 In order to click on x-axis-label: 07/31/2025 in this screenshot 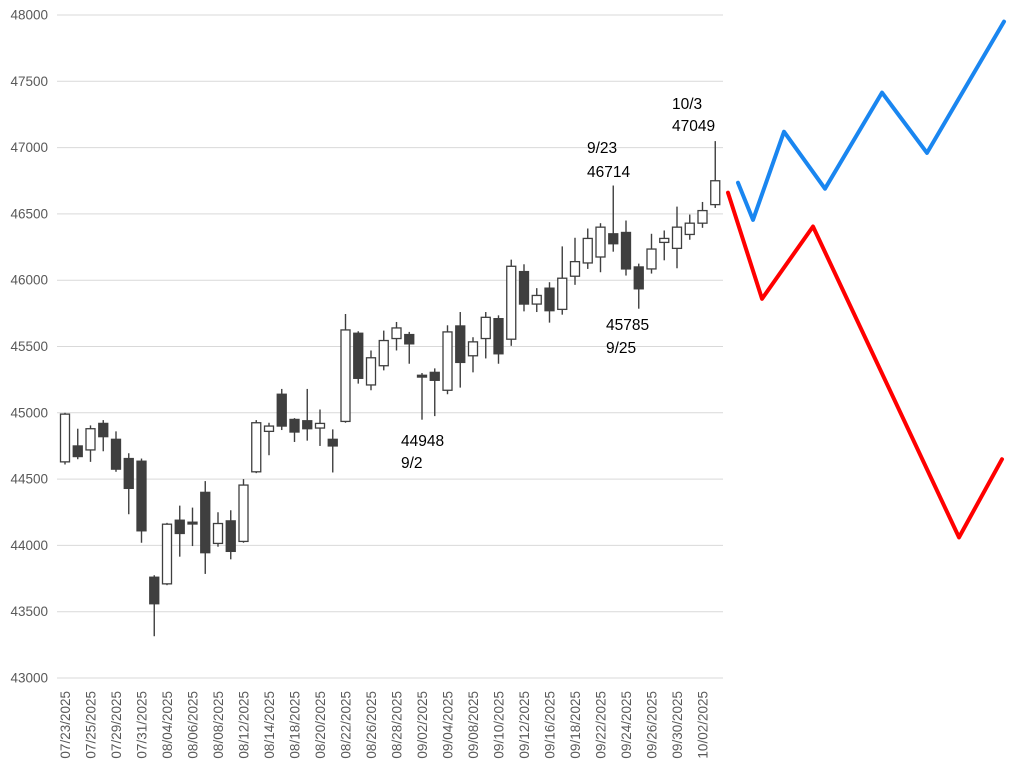, I will do `click(142, 725)`.